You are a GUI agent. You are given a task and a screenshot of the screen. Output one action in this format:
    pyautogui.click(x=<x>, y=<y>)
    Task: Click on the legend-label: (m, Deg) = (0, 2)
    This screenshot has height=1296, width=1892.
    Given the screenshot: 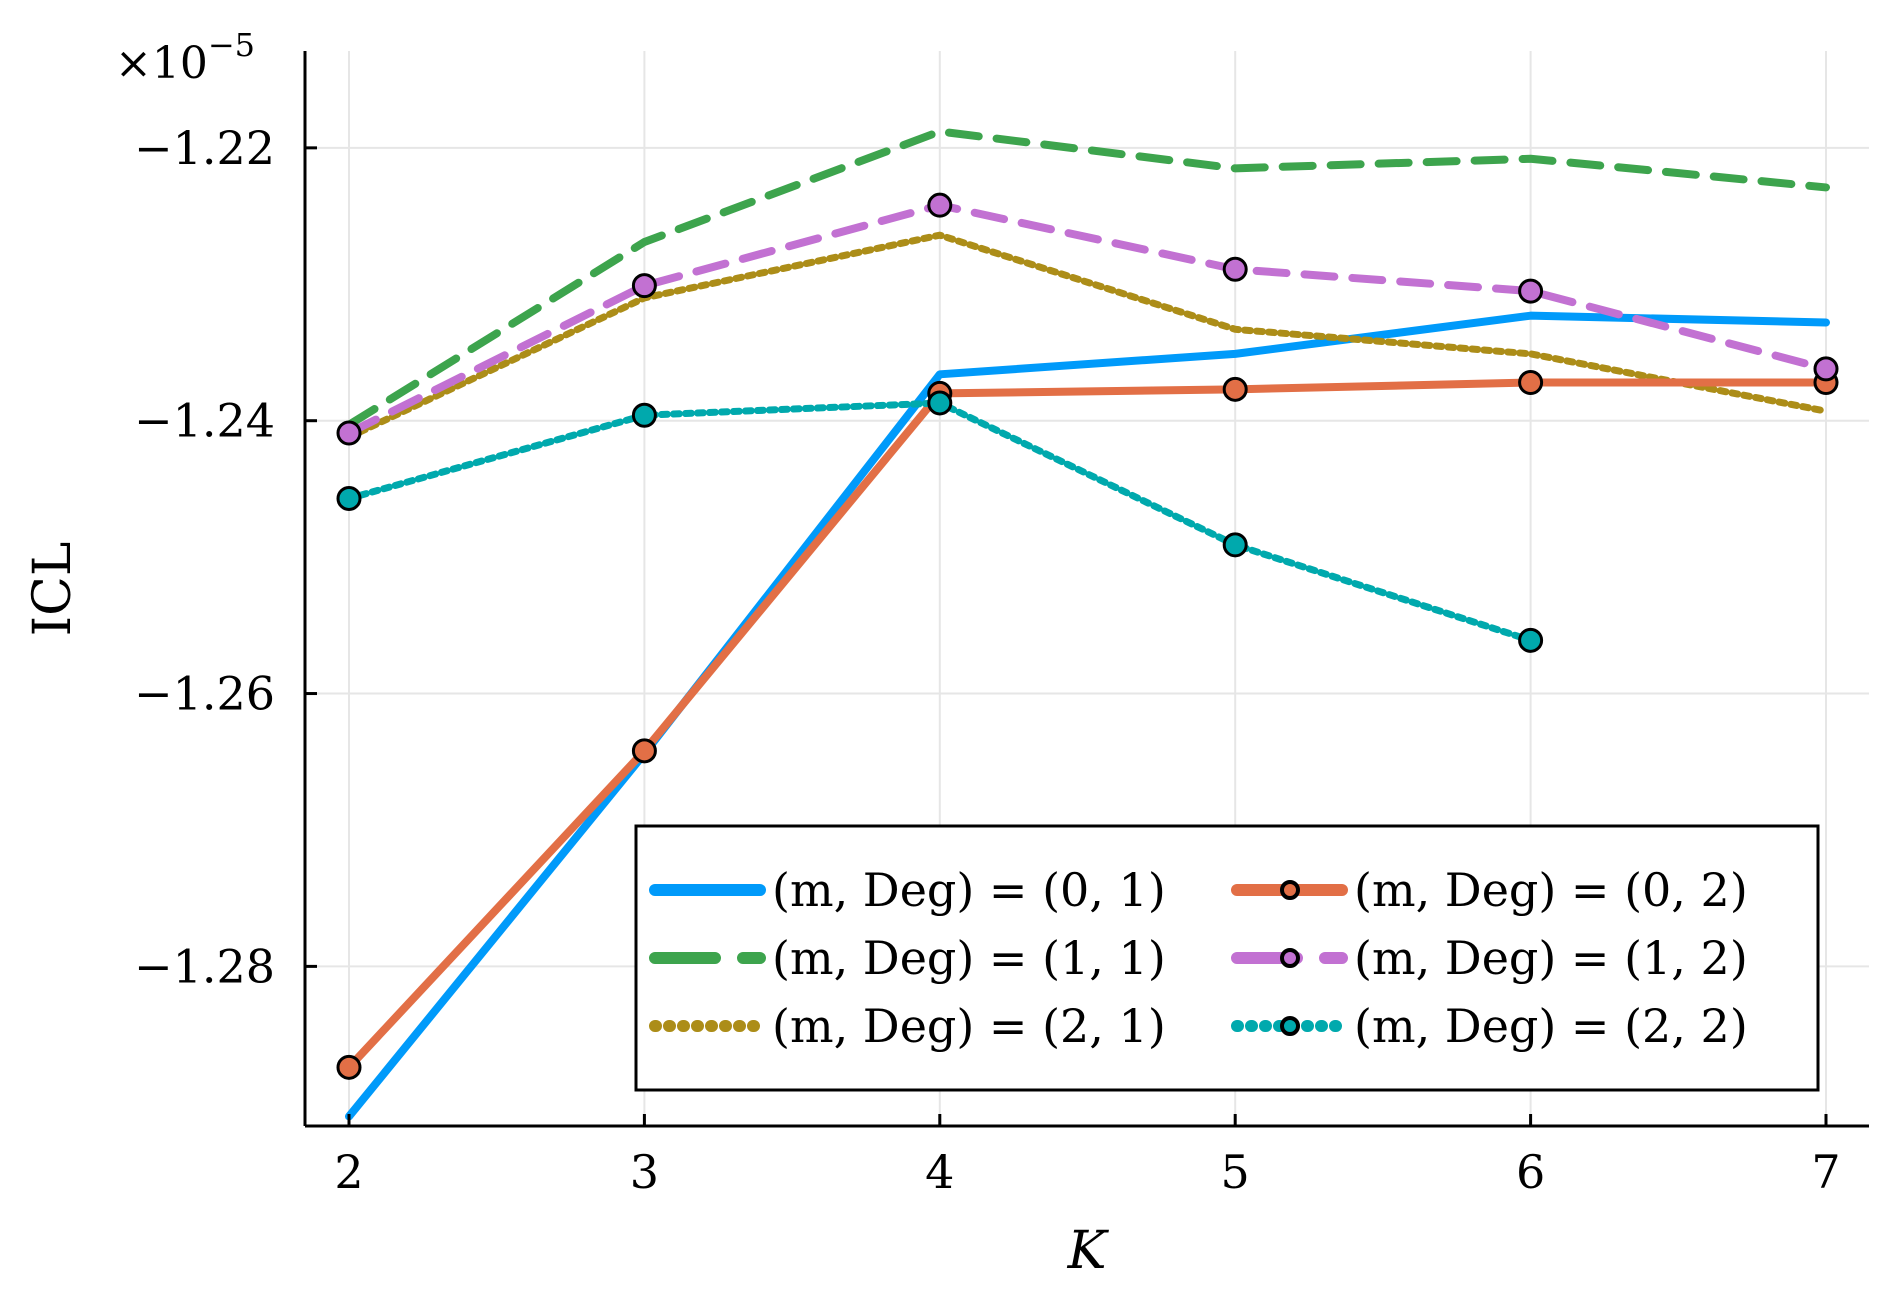 What is the action you would take?
    pyautogui.click(x=1551, y=890)
    